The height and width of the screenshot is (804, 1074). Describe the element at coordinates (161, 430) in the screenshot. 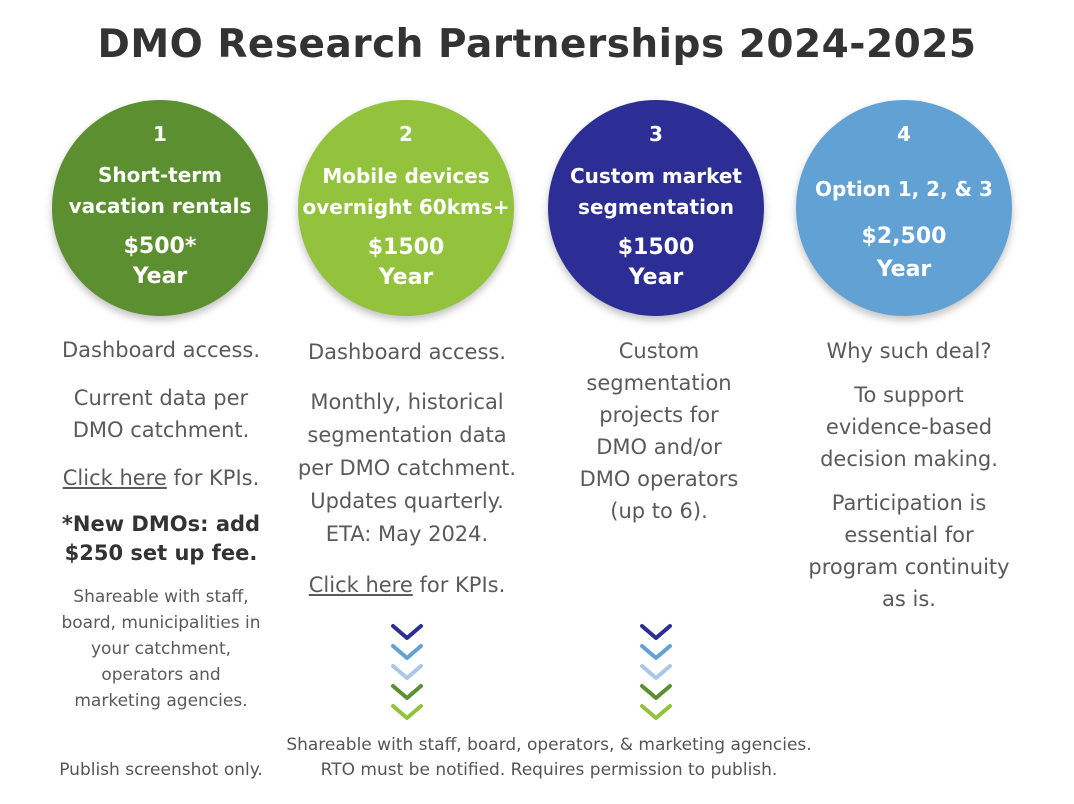

I see `current-data-line: DMO catchment.` at that location.